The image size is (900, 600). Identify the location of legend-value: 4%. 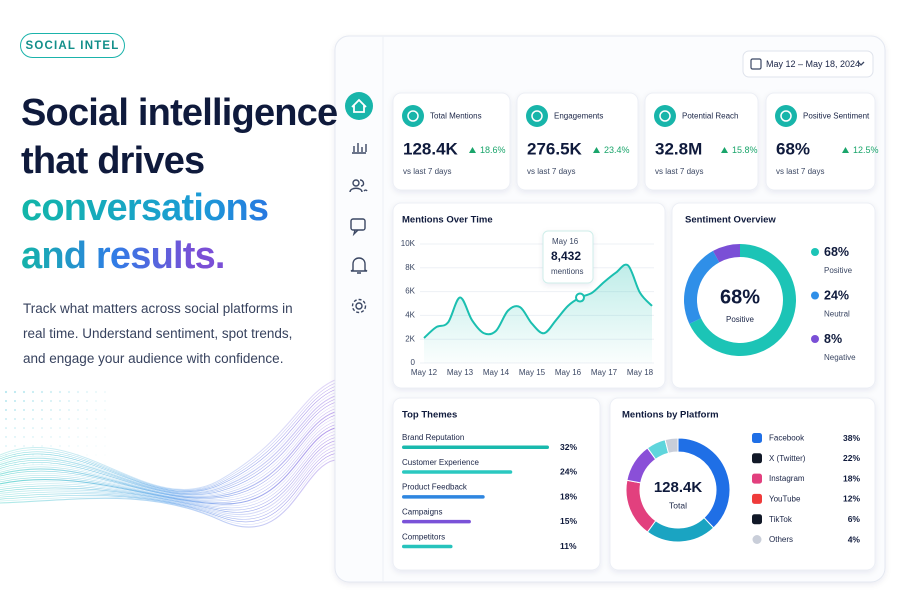
(854, 539).